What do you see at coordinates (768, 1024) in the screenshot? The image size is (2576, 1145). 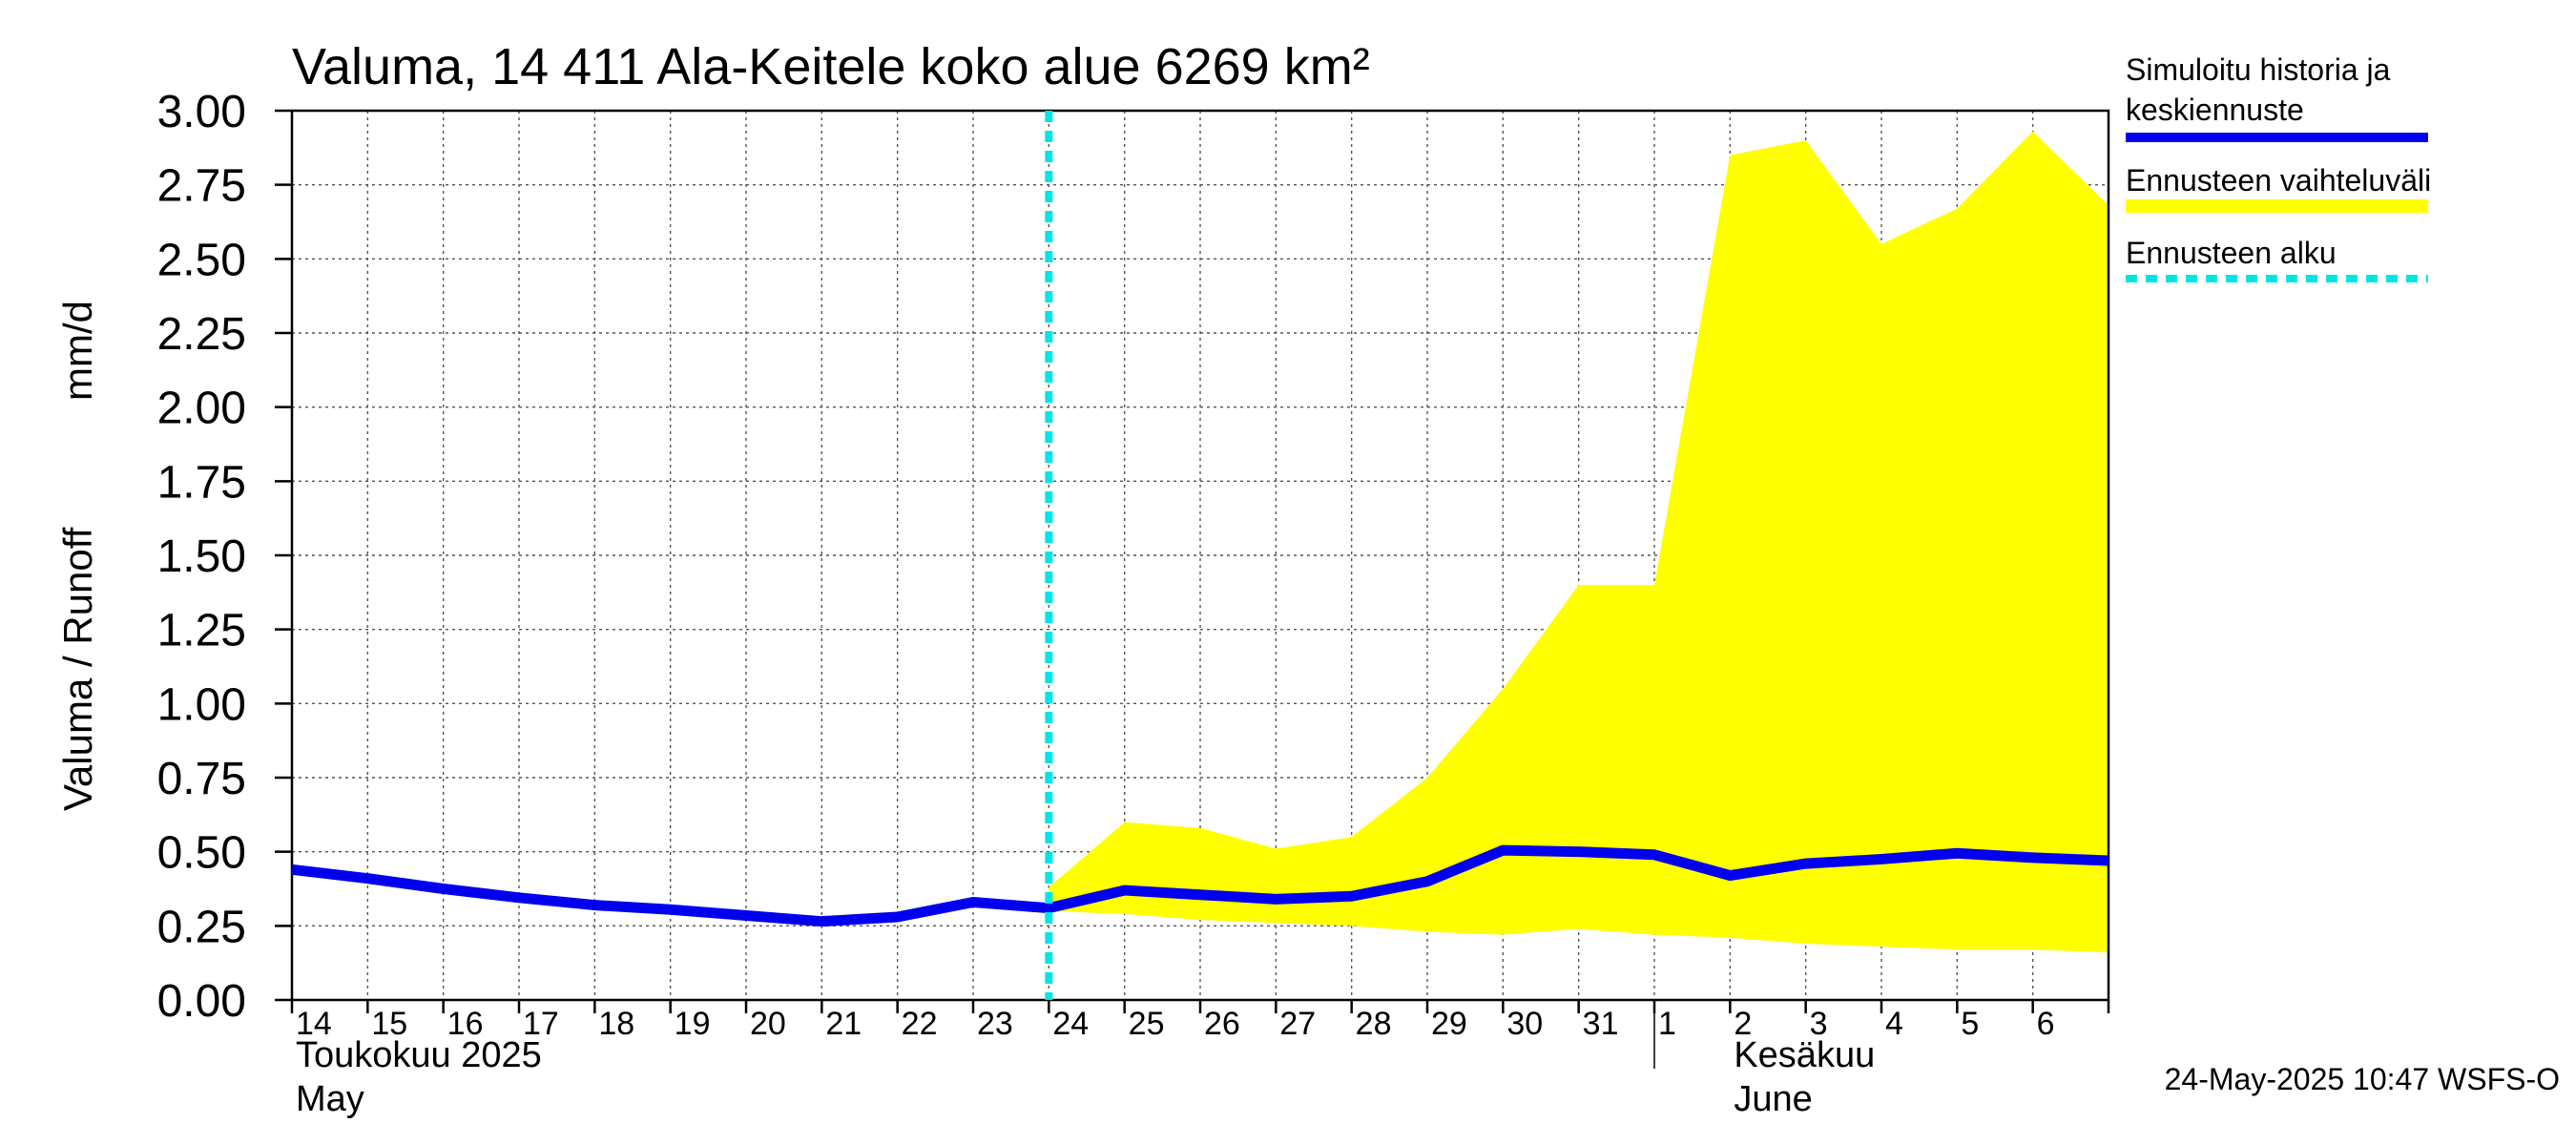 I see `x-tick-label: 20` at bounding box center [768, 1024].